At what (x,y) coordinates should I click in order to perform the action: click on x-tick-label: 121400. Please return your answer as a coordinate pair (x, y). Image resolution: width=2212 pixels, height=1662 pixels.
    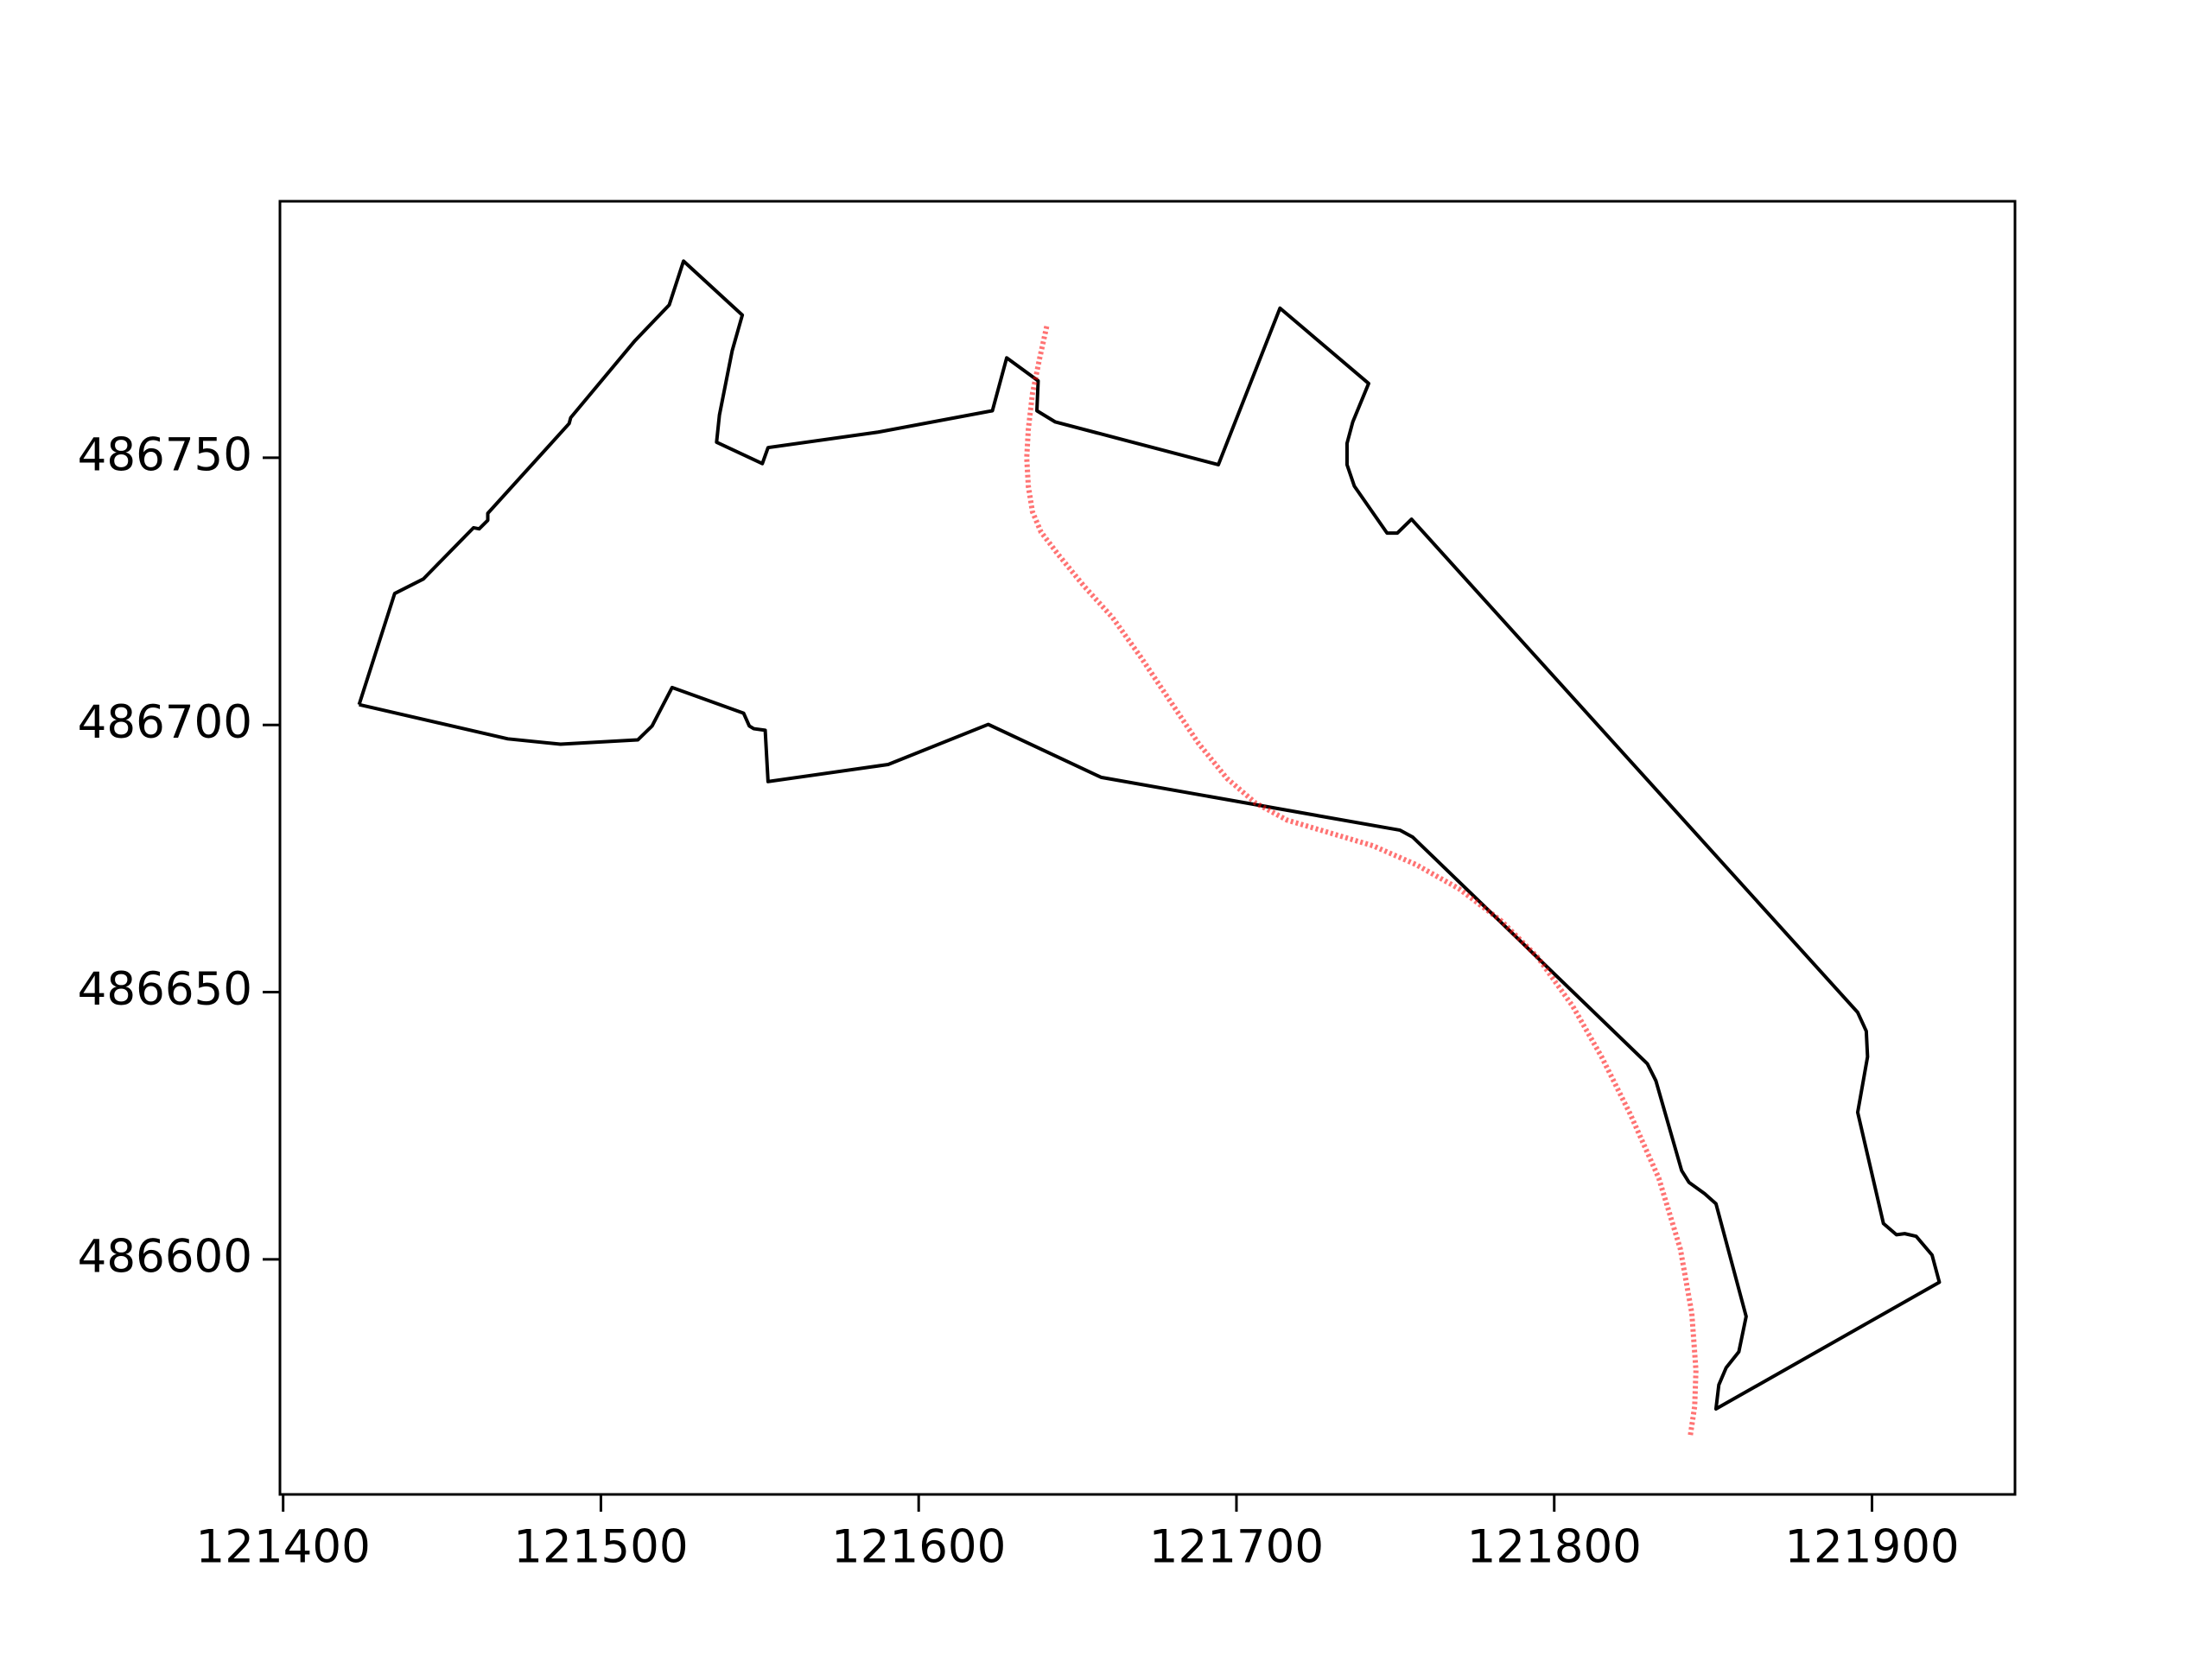
    Looking at the image, I should click on (283, 1547).